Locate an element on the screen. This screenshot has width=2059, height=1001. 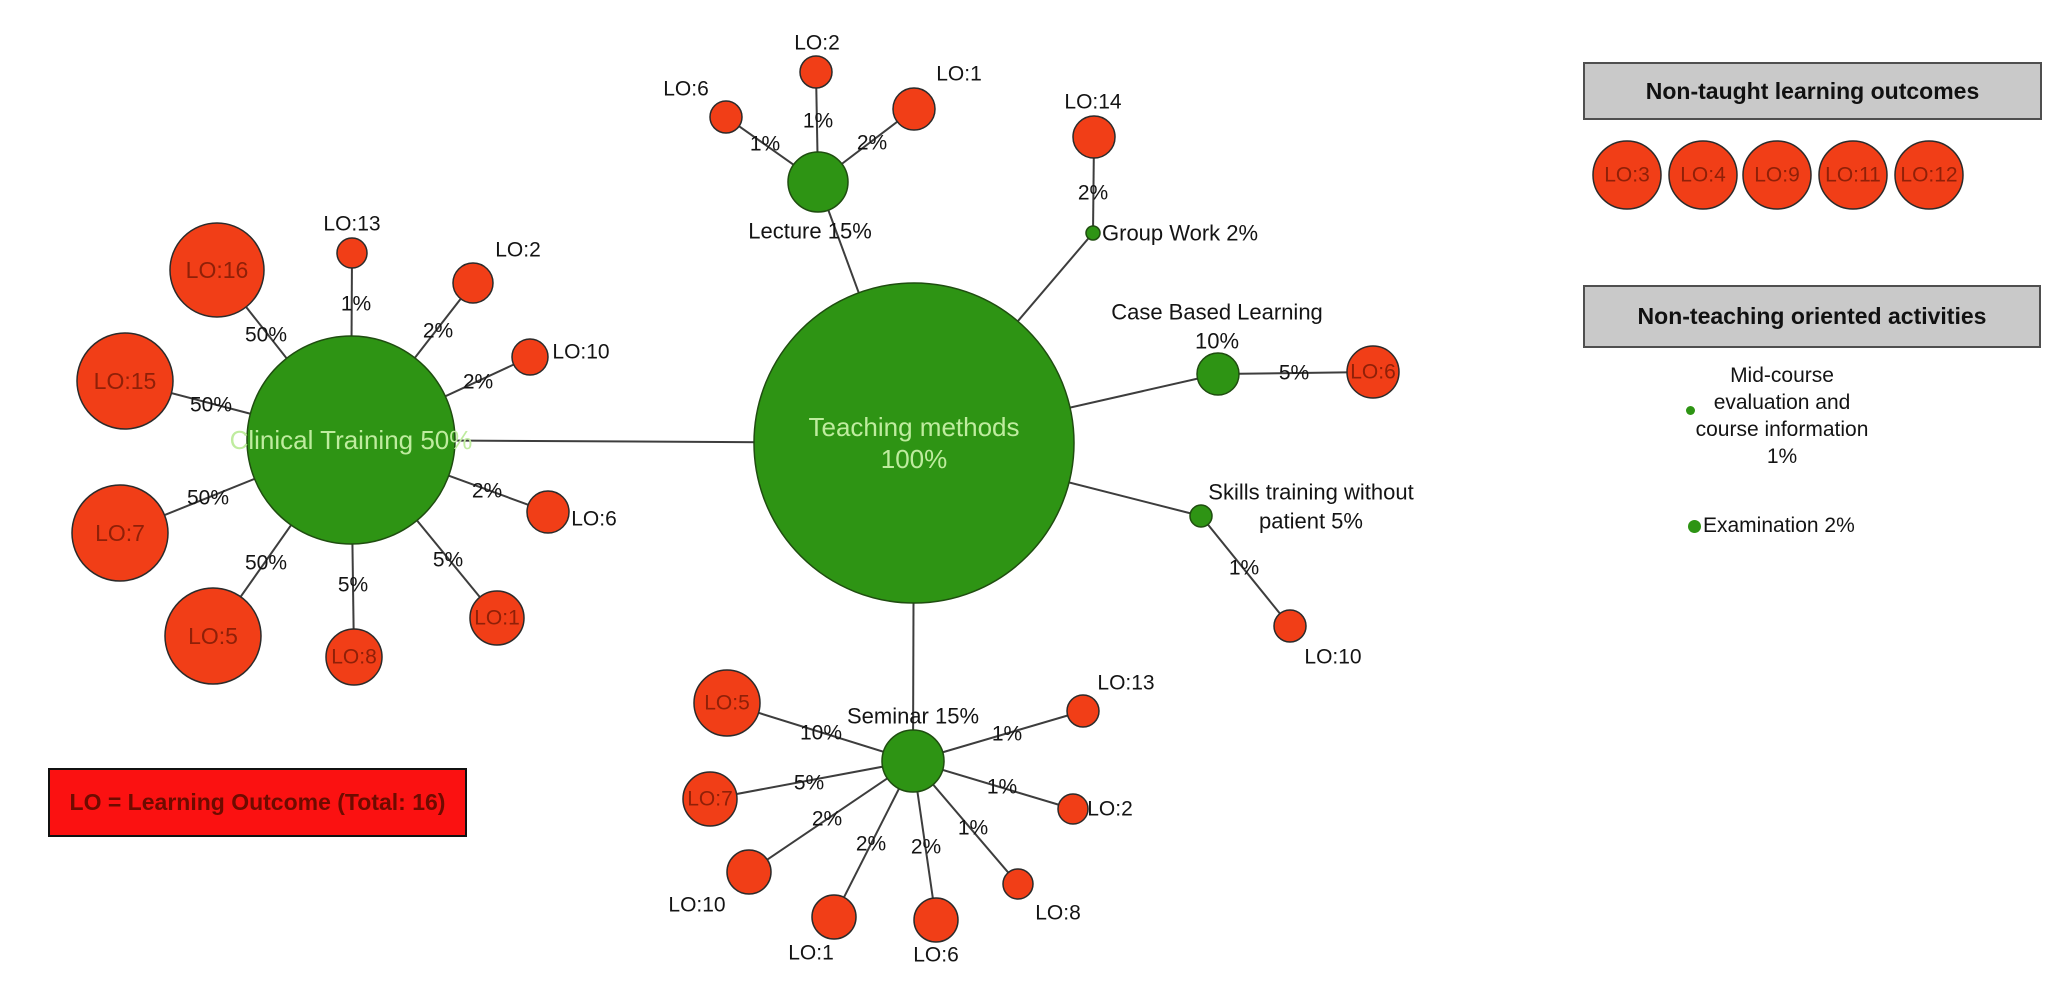
mid-course-line-4: 1% is located at coordinates (1782, 456).